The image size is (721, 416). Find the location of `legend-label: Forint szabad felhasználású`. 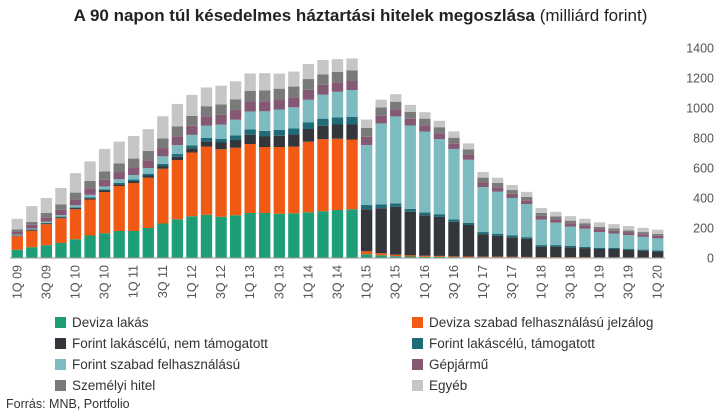

legend-label: Forint szabad felhasználású is located at coordinates (156, 364).